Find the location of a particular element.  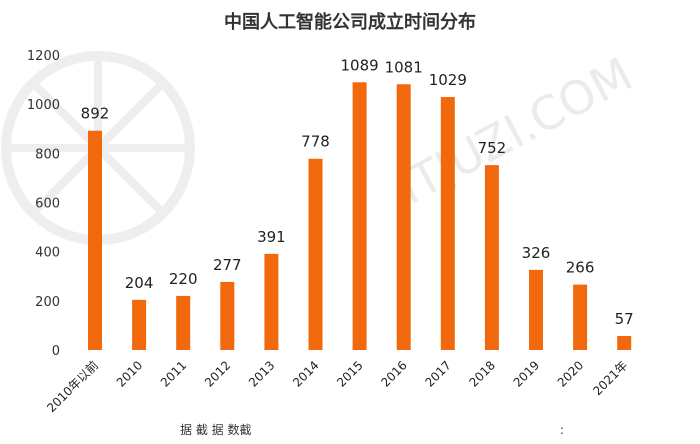

y-tick-label: 200 is located at coordinates (47, 302).